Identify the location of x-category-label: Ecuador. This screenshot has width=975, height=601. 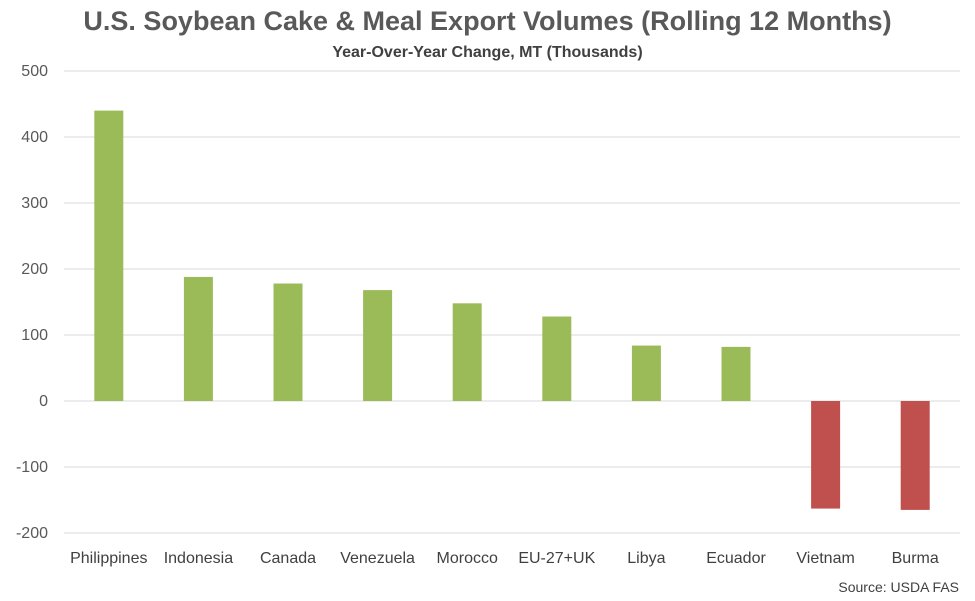
(736, 558).